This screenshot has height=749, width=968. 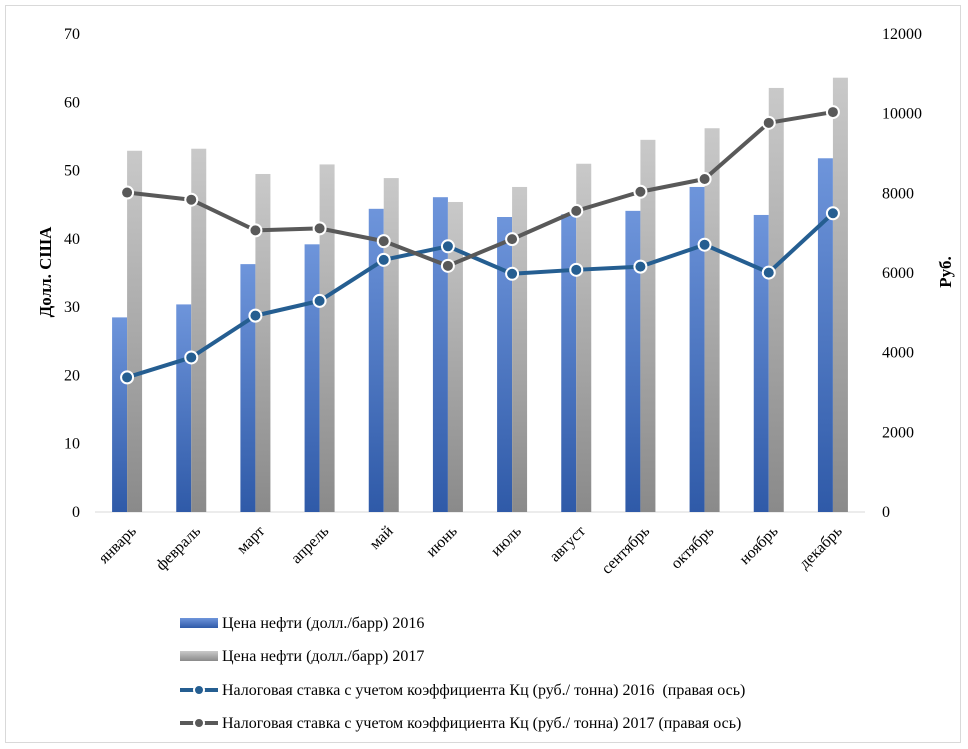 I want to click on y2-tick-label: 10000, so click(x=902, y=114).